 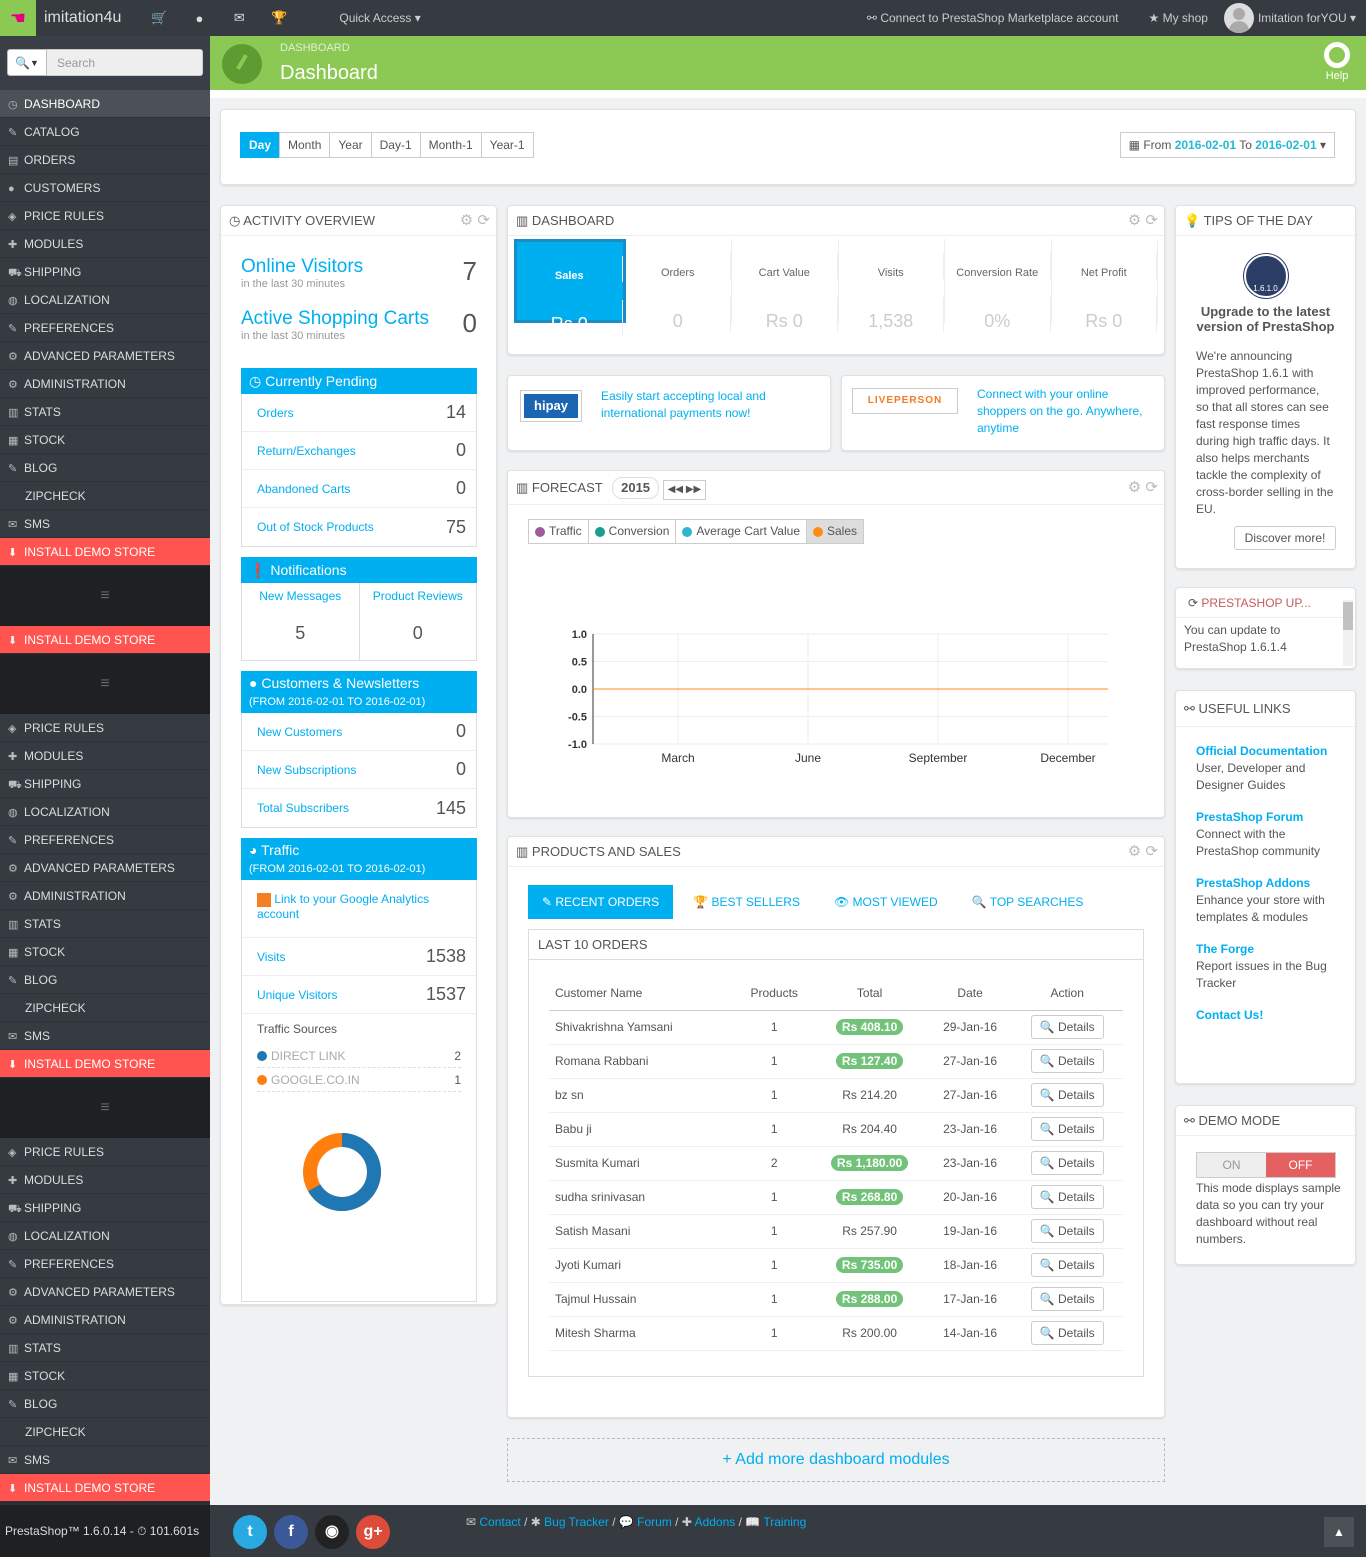 I want to click on sidebar-item-dashboard: ◷ DASHBOARD, so click(x=105, y=104).